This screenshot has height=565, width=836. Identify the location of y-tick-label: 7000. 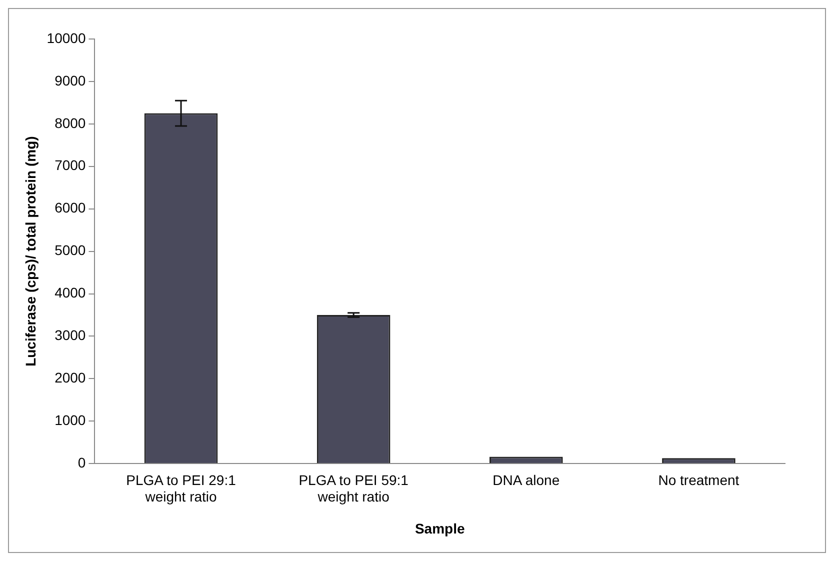
(70, 165).